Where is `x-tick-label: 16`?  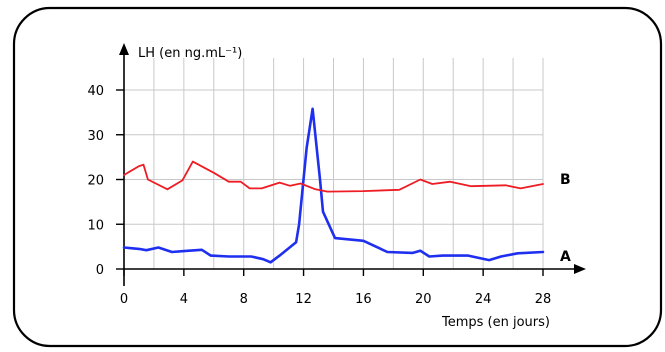
x-tick-label: 16 is located at coordinates (363, 299).